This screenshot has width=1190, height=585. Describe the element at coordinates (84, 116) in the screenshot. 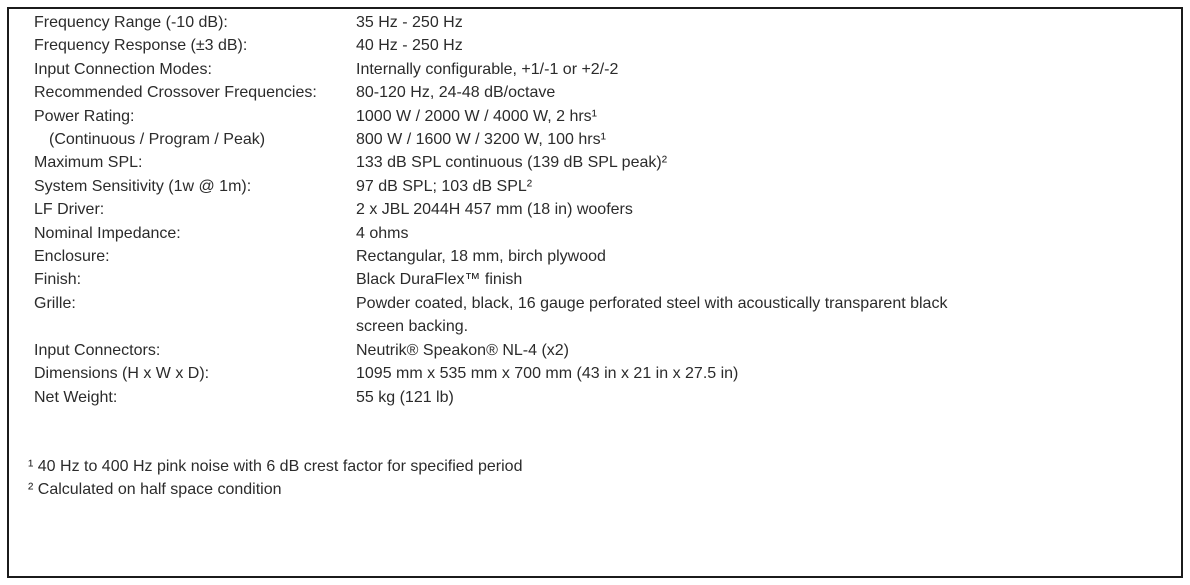

I see `spec-label: Power Rating:` at that location.